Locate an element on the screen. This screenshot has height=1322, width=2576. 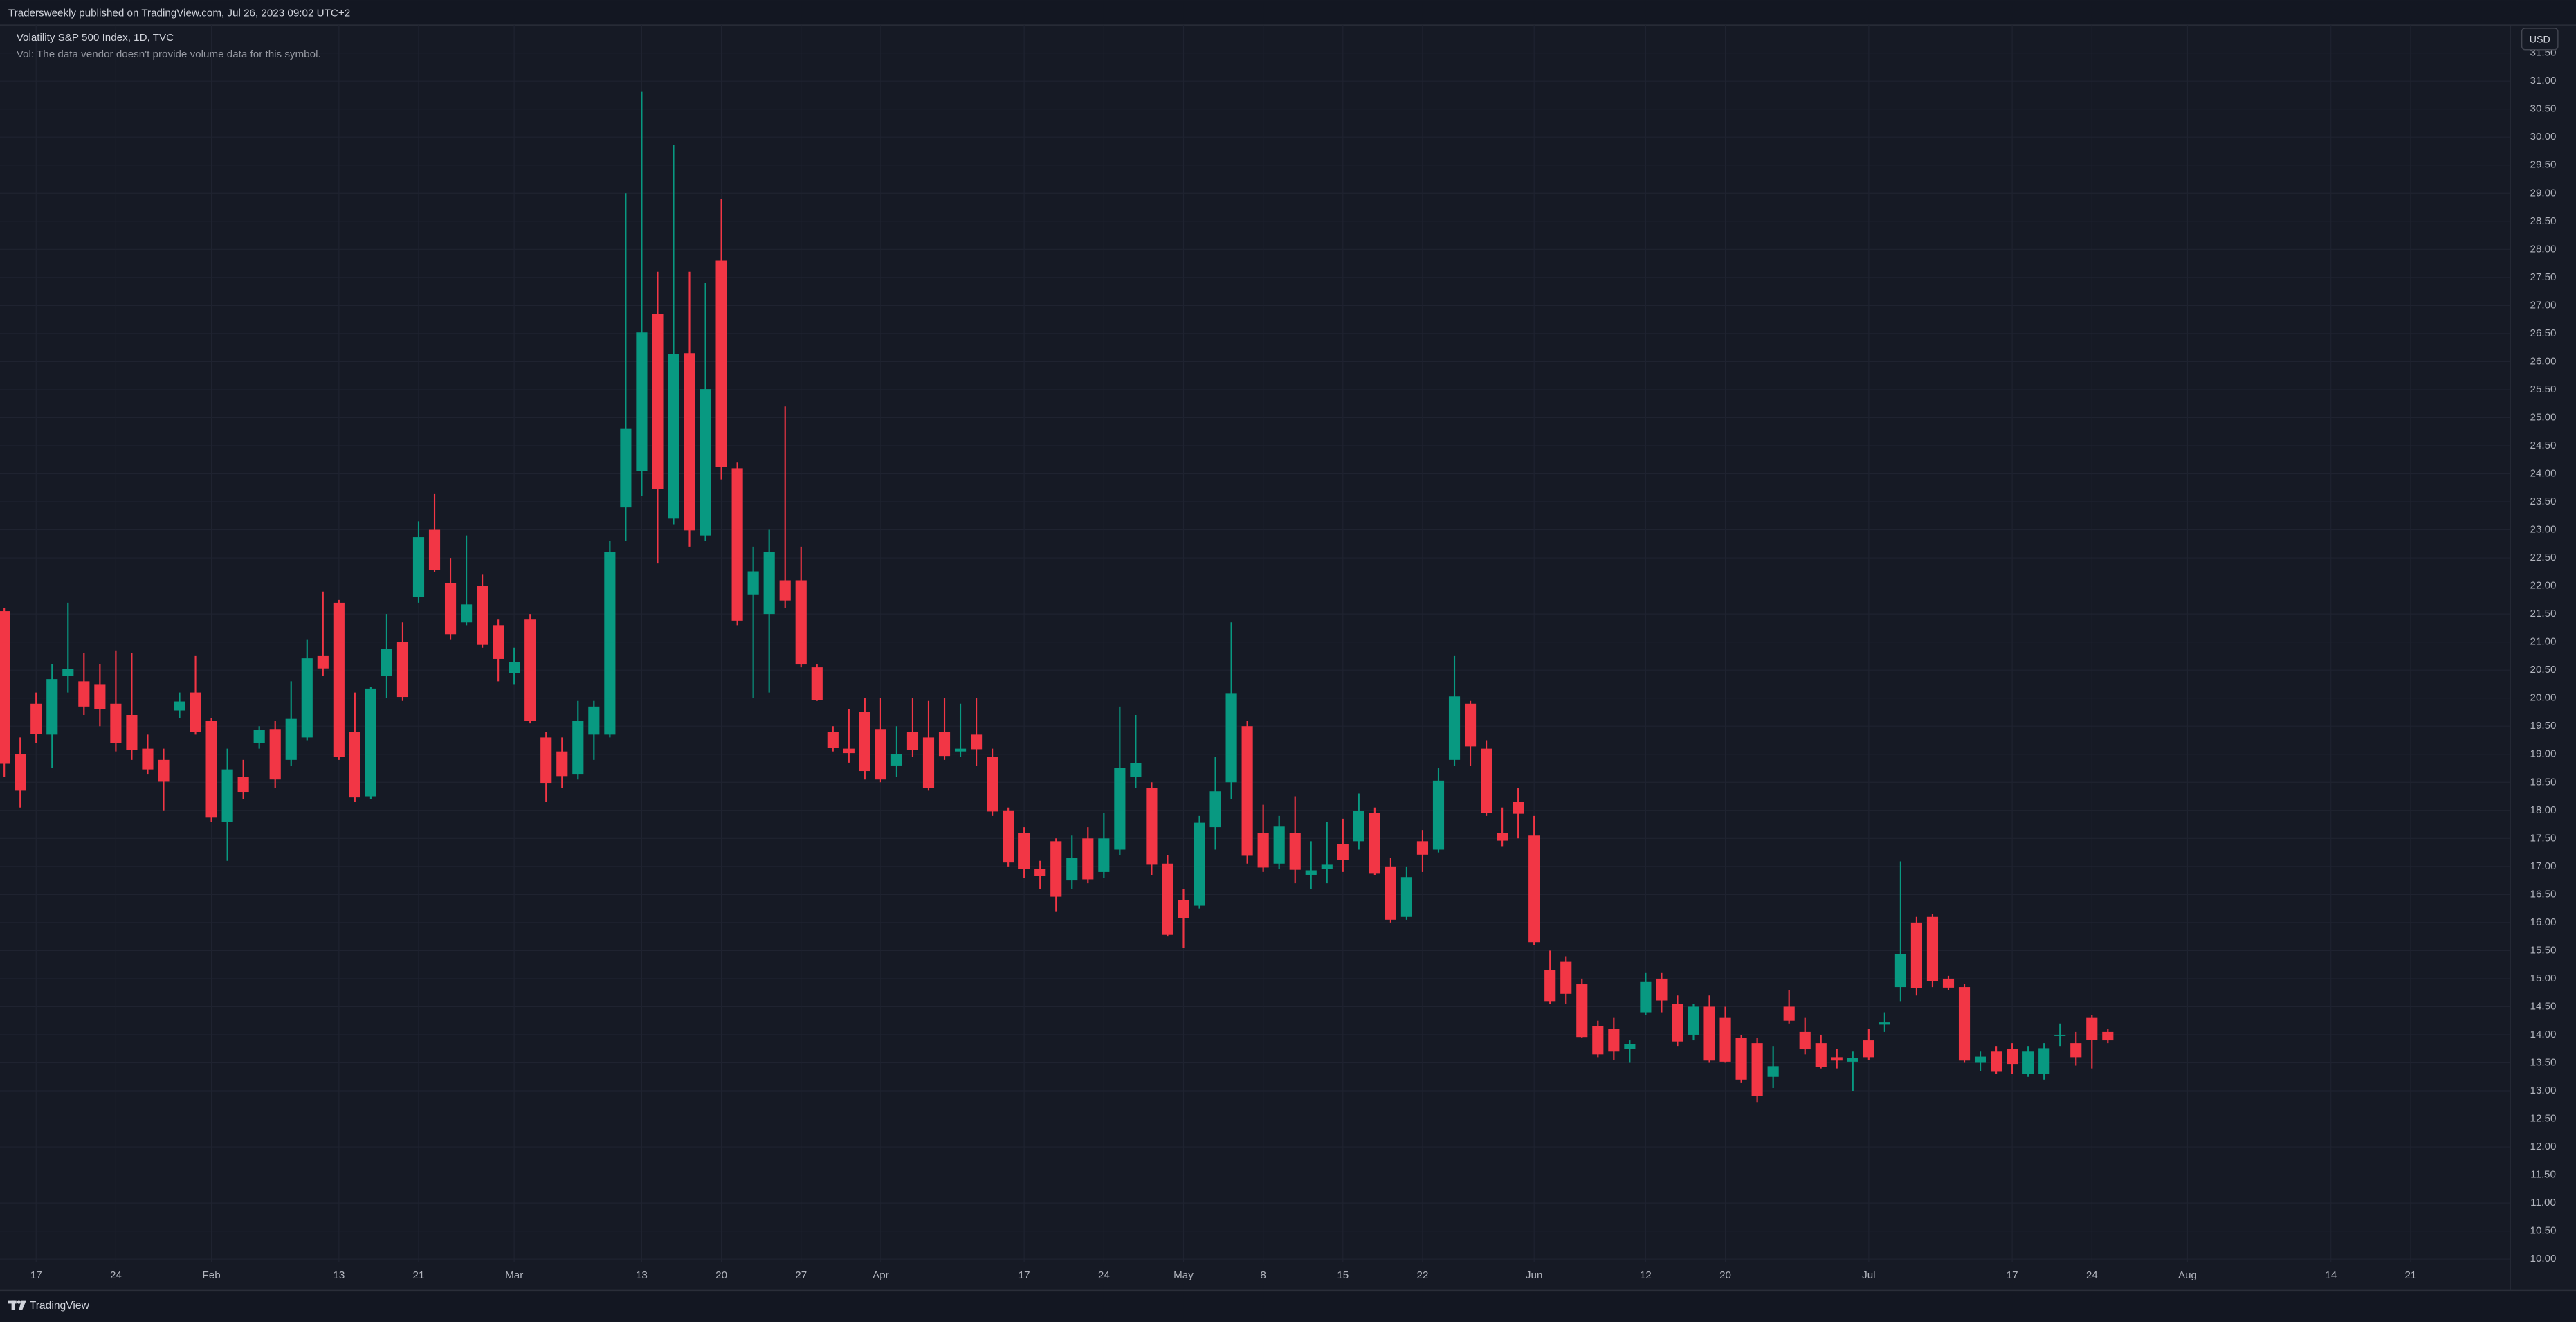
x-tick-label: Mar is located at coordinates (514, 1275).